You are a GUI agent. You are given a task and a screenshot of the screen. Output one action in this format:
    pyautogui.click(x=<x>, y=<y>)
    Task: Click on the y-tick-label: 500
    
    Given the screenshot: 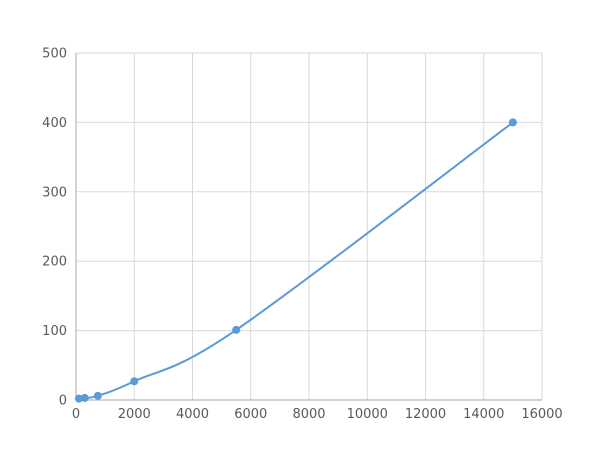 What is the action you would take?
    pyautogui.click(x=54, y=54)
    